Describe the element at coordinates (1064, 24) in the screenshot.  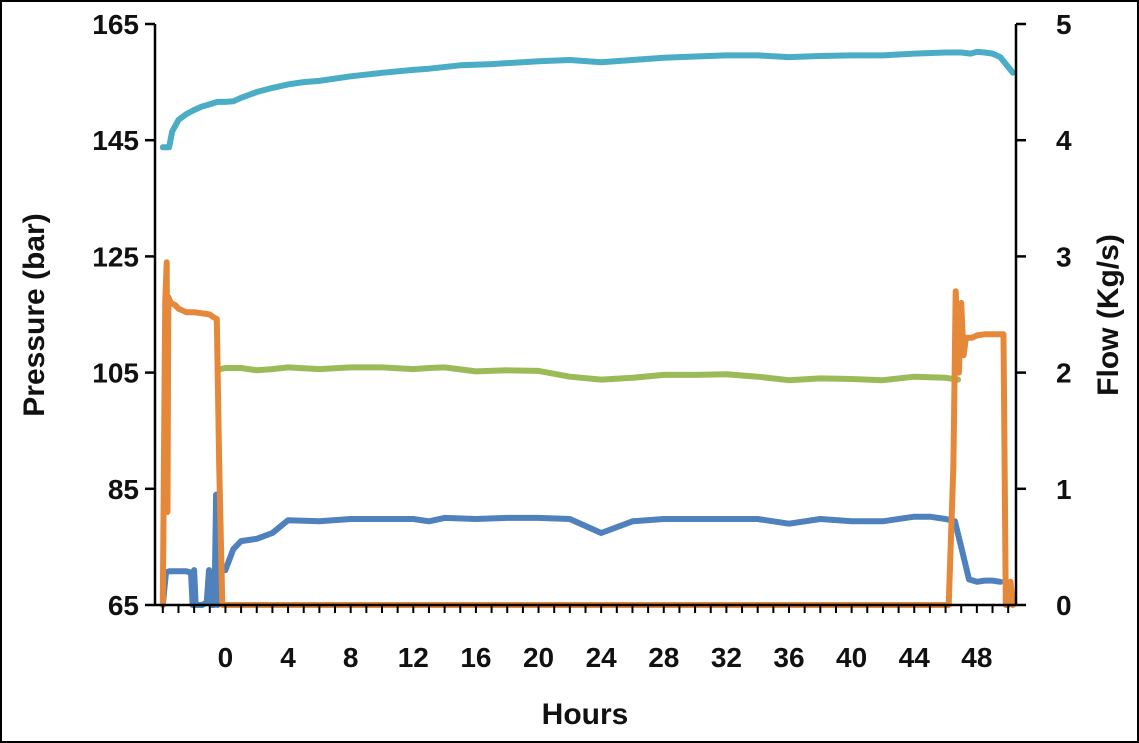
I see `y-tick-label-right: 5` at that location.